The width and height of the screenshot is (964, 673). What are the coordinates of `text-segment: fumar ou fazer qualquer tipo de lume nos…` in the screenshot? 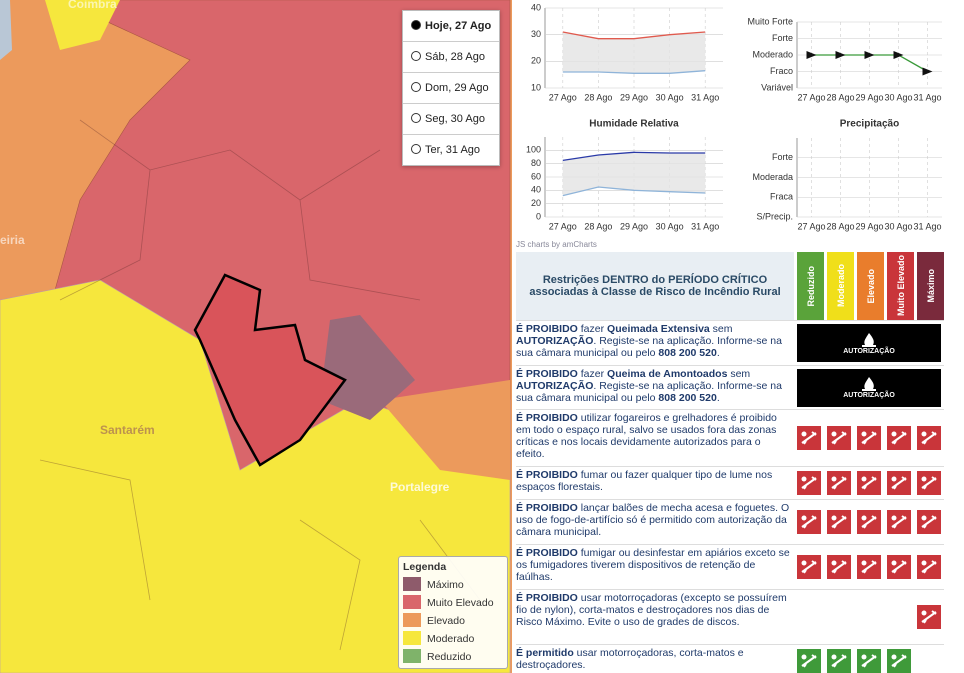 It's located at (644, 481).